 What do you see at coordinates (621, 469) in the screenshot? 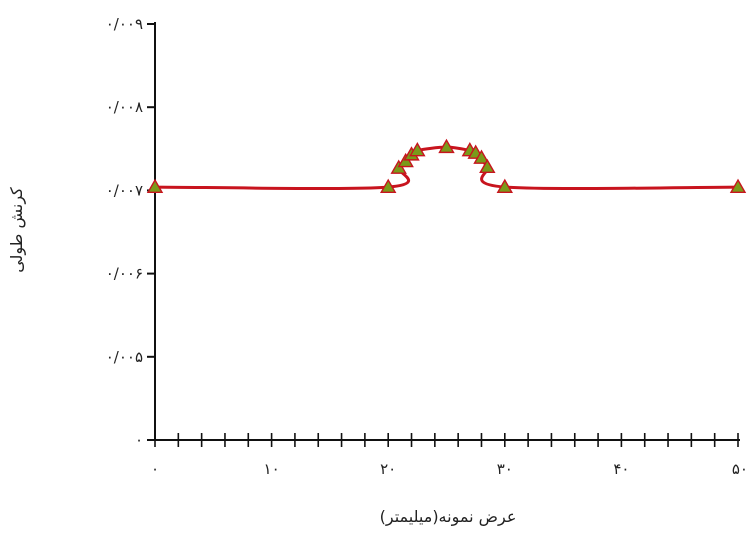
I see `x-tick-label: ۴۰` at bounding box center [621, 469].